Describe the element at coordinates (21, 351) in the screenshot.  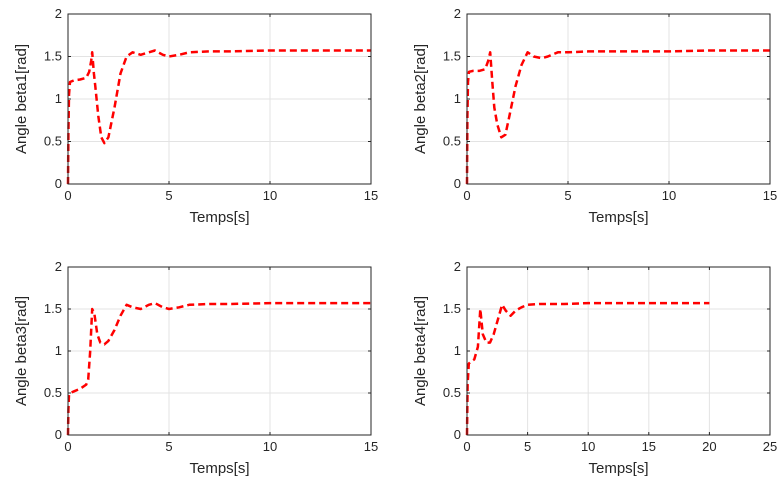
I see `y-axis-label: Angle beta3[rad]` at that location.